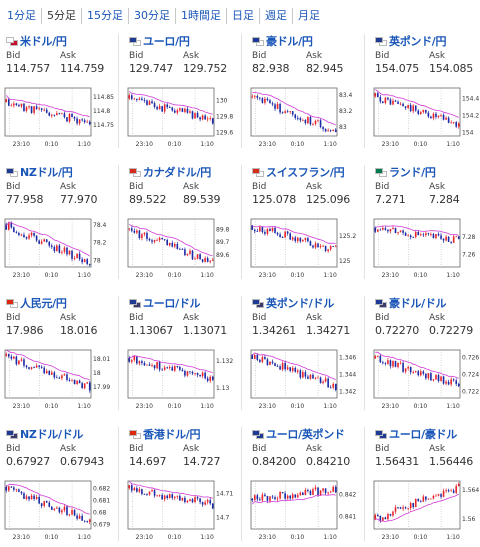  I want to click on y-tick-label: 1.13, so click(223, 388).